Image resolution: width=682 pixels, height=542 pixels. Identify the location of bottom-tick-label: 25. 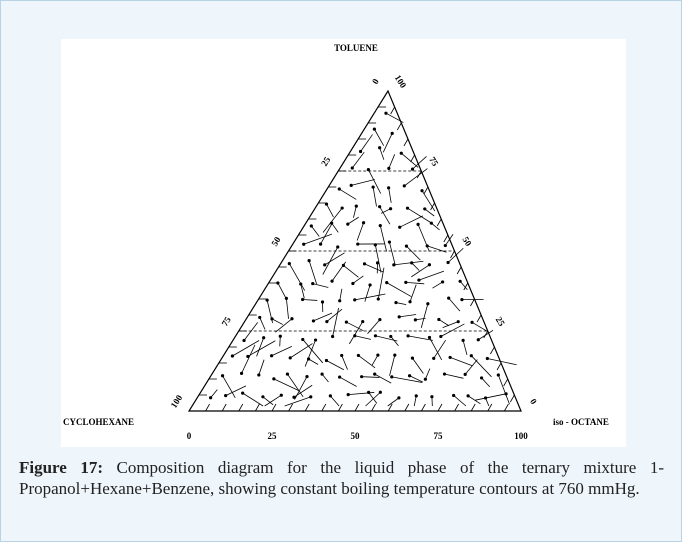
(273, 436).